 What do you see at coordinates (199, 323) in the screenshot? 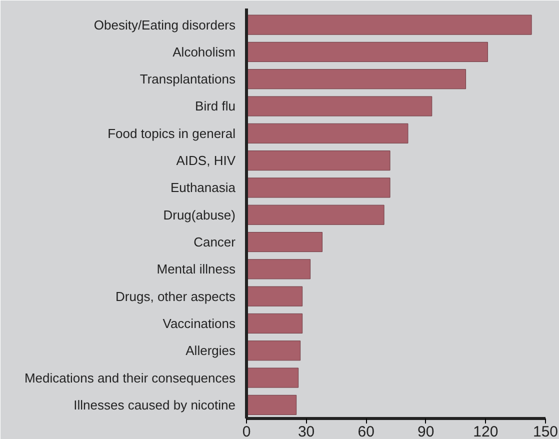
I see `y-tick-label: Vaccinations` at bounding box center [199, 323].